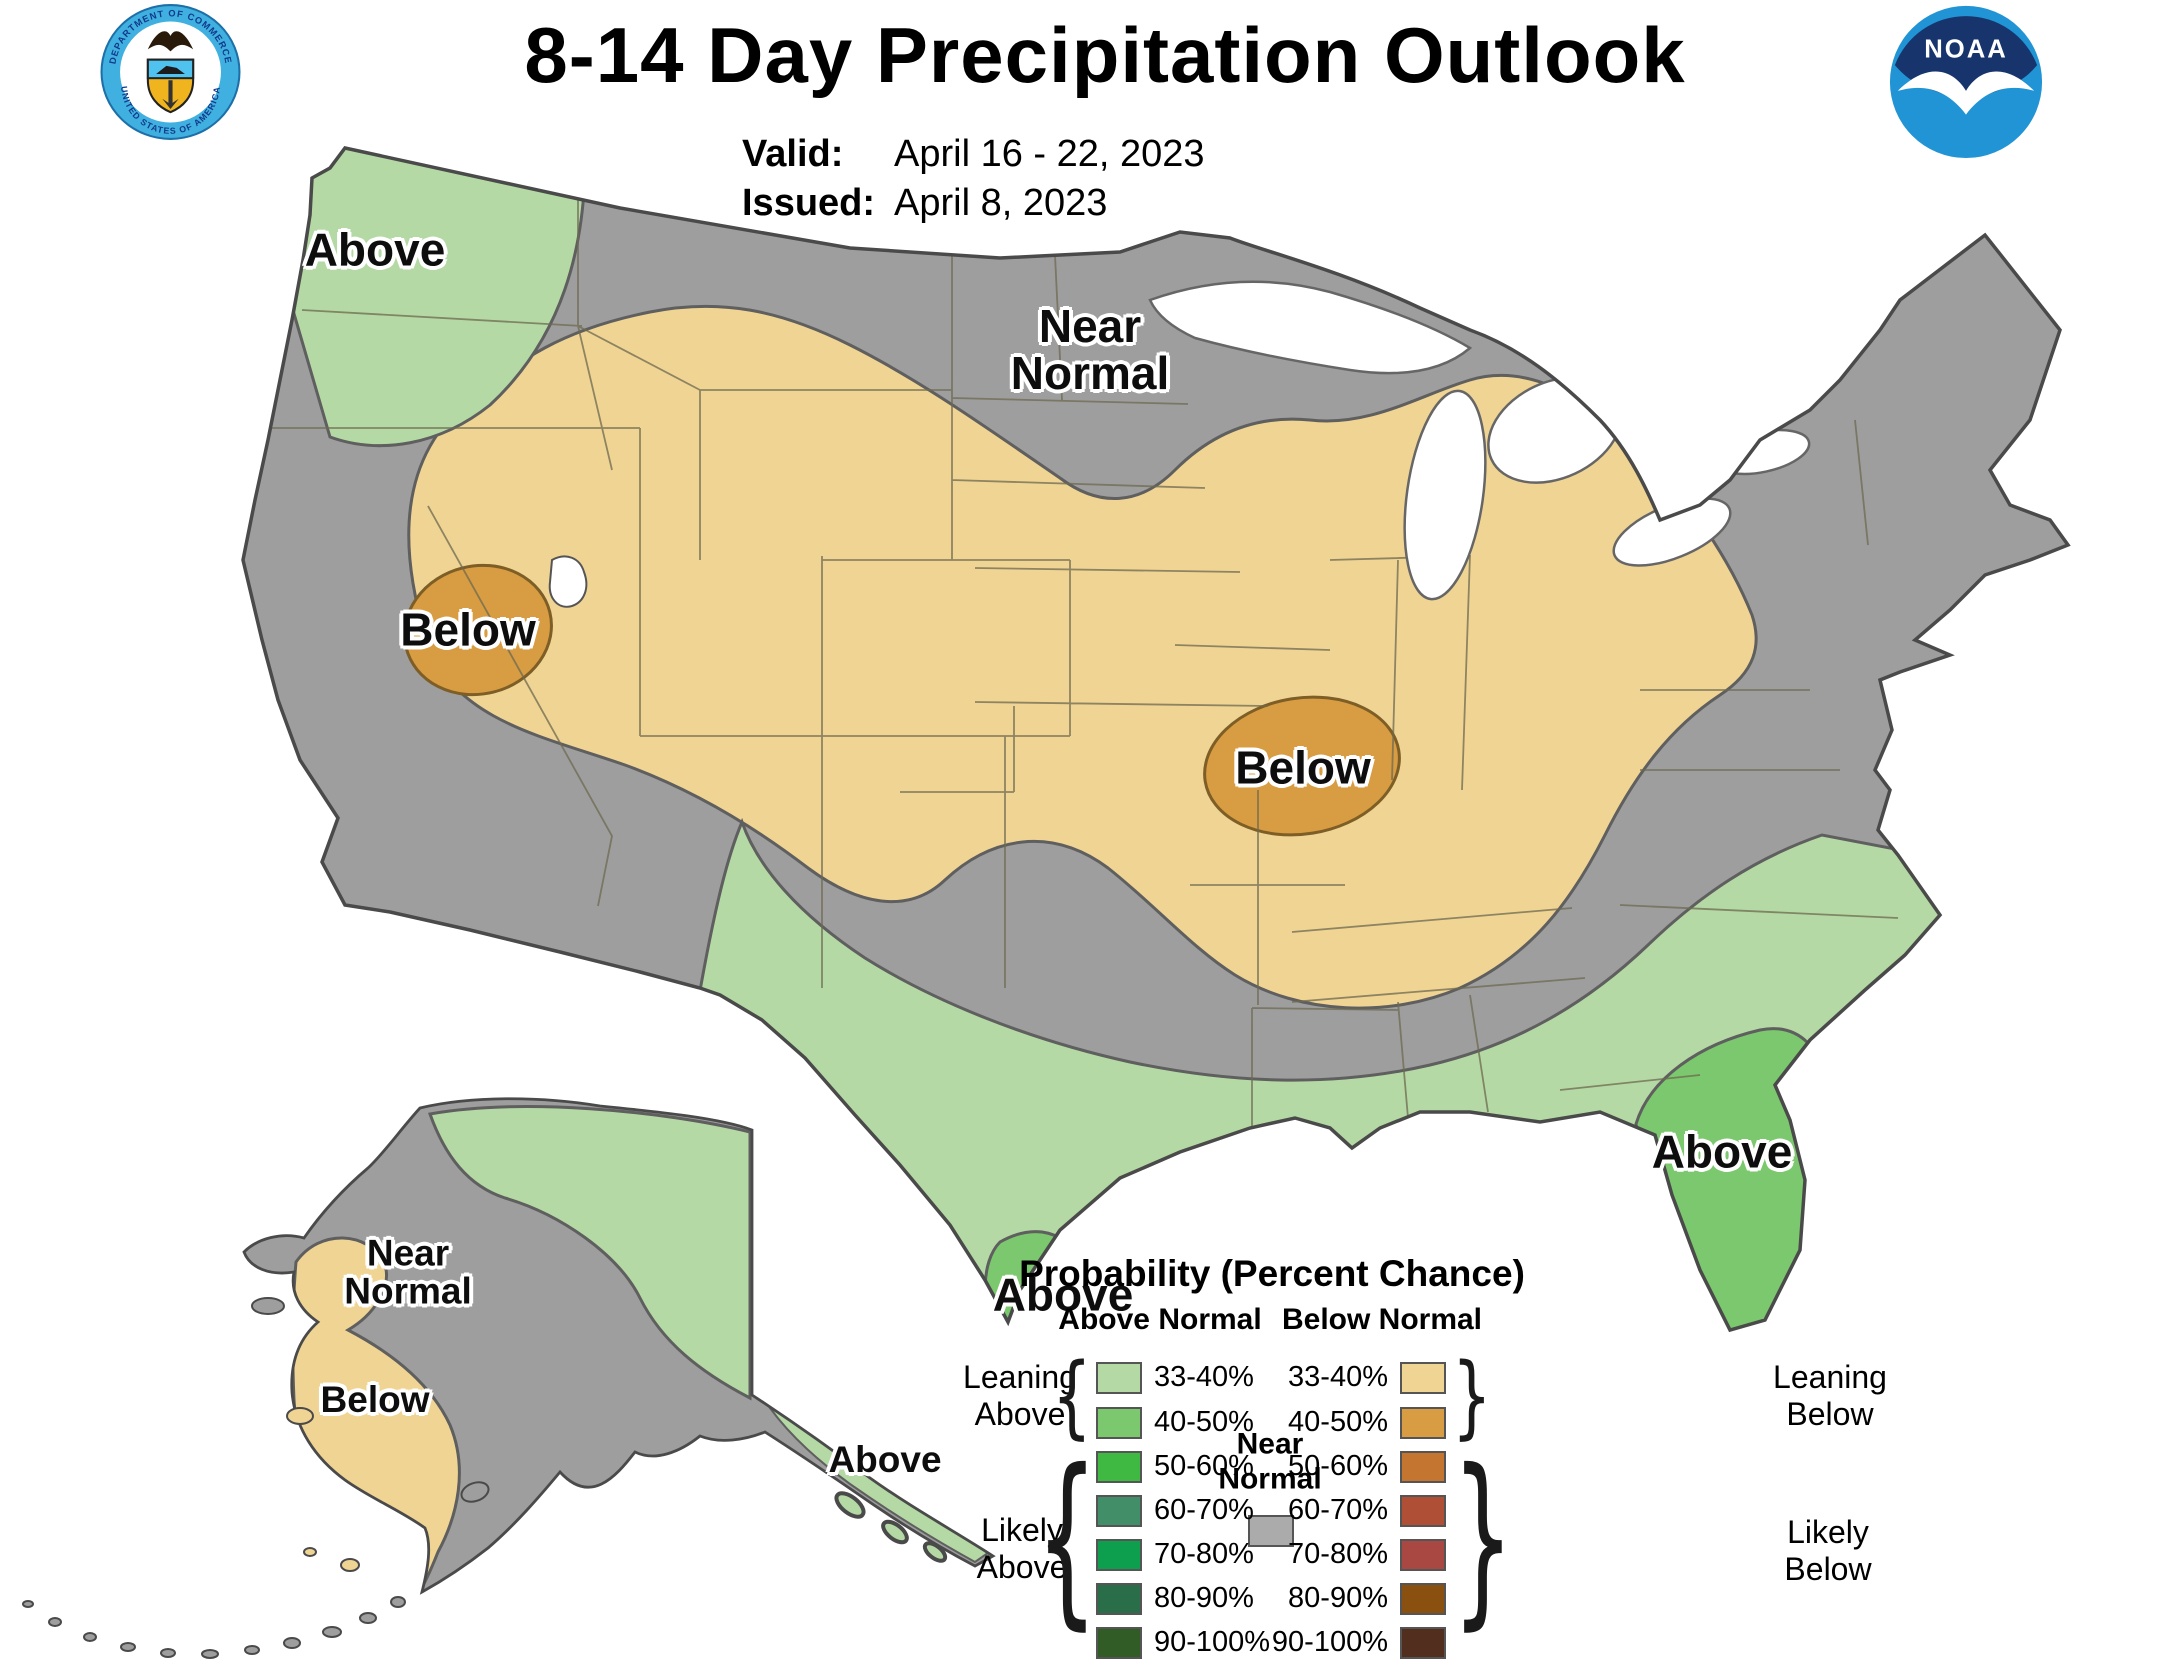 This screenshot has height=1675, width=2160. I want to click on legend-leaning-above-label: Leaning Above, so click(1020, 1395).